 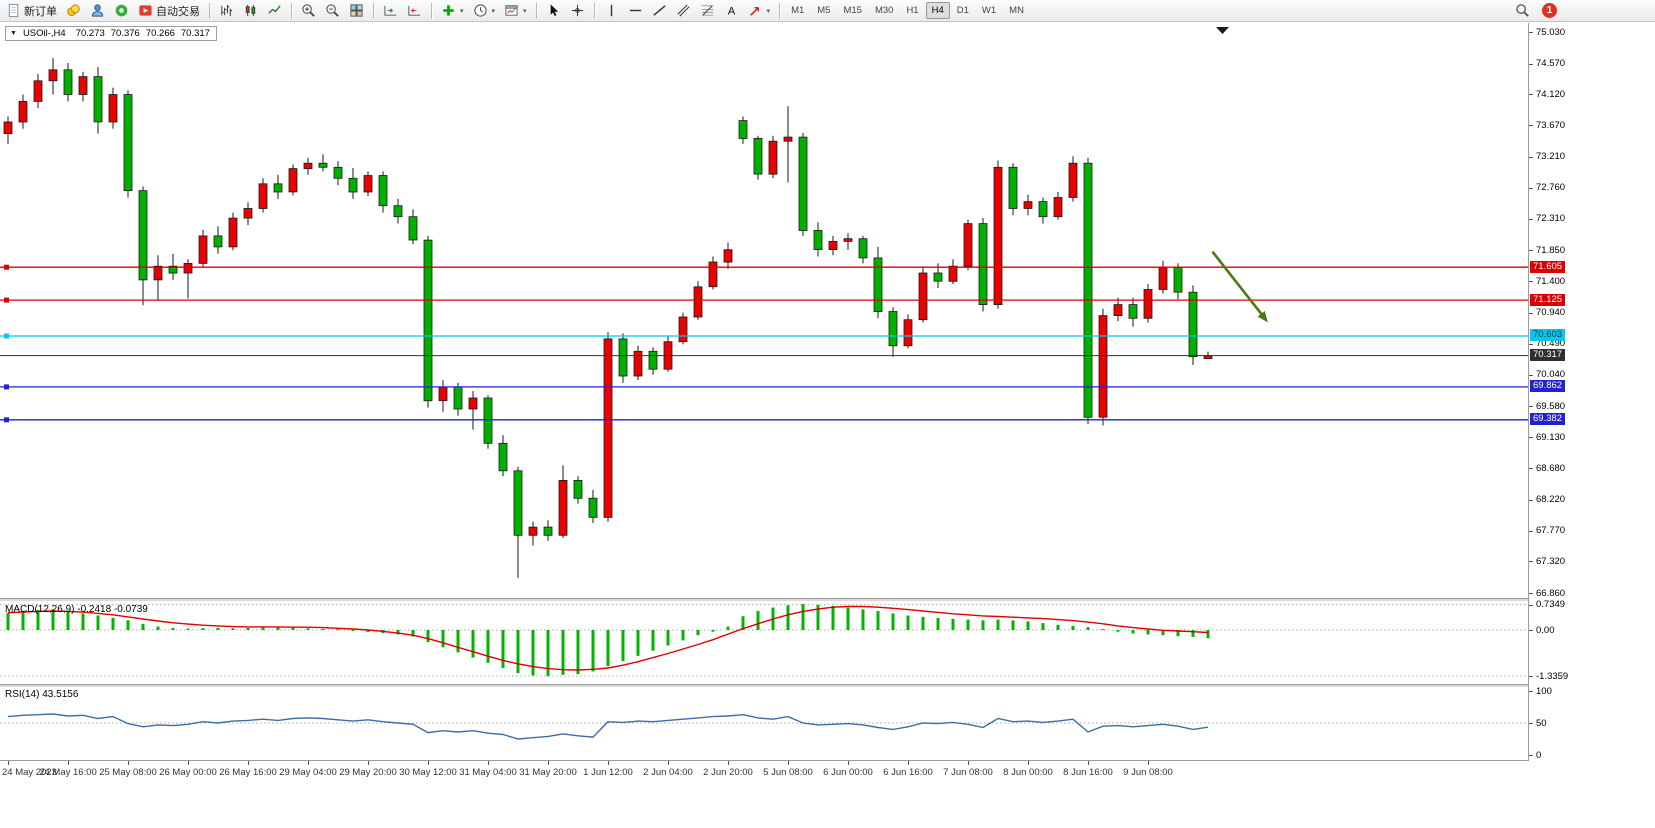 What do you see at coordinates (308, 10) in the screenshot?
I see `zoom-in-button` at bounding box center [308, 10].